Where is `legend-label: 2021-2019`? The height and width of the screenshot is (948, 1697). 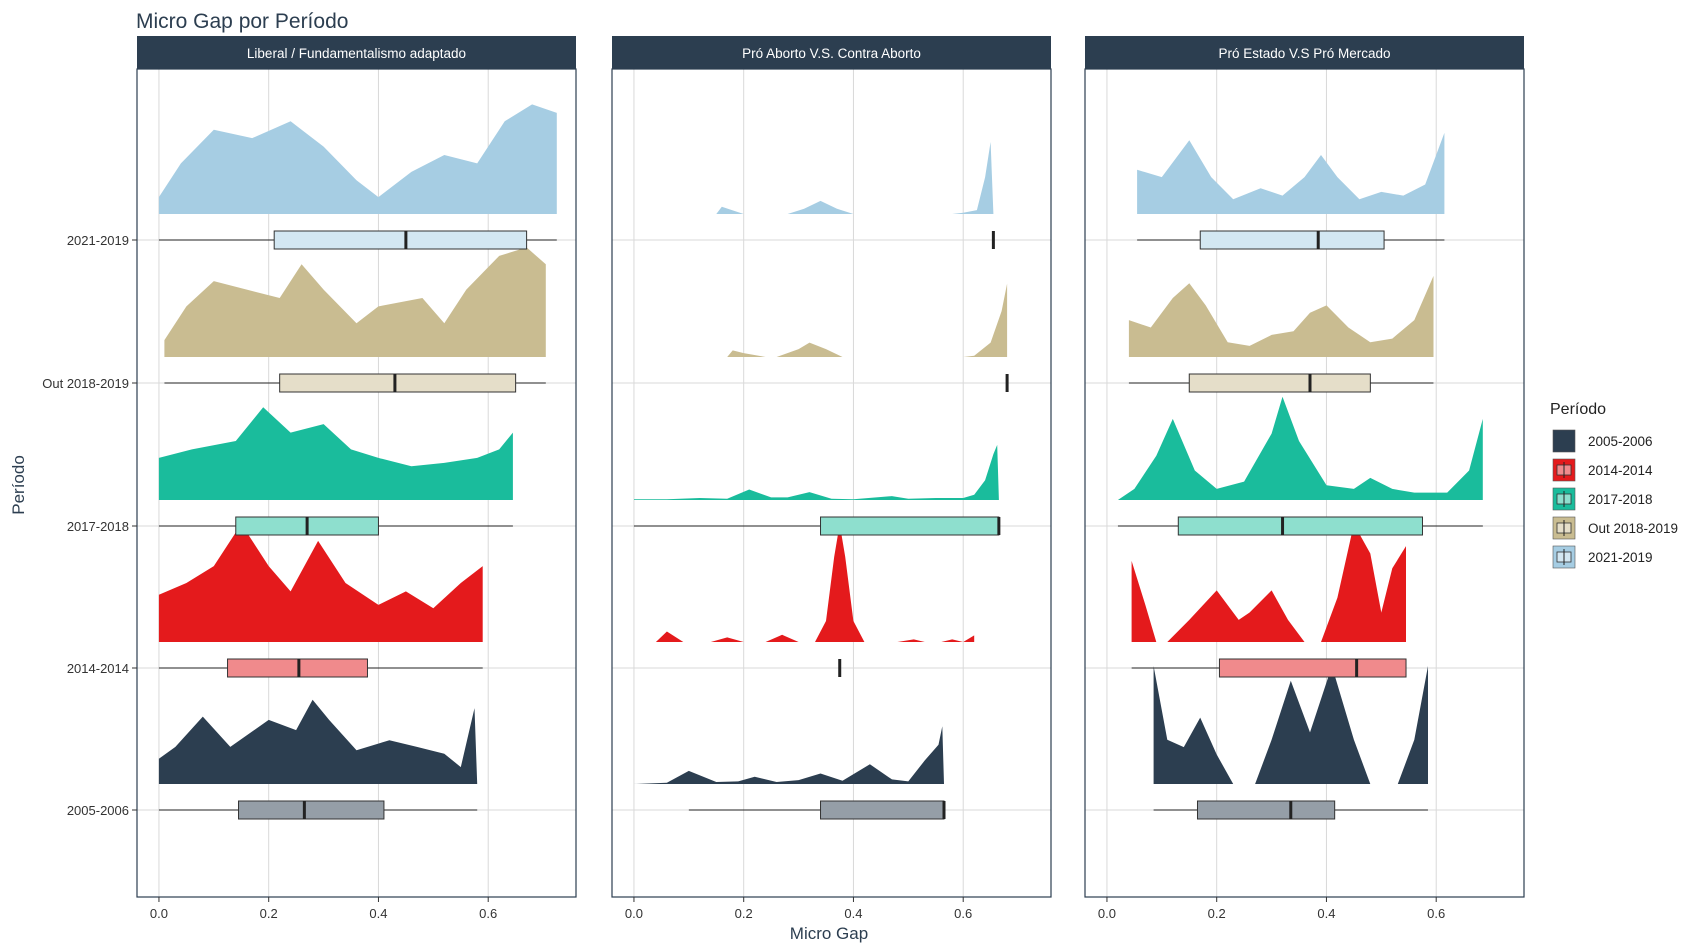
legend-label: 2021-2019 is located at coordinates (1620, 557).